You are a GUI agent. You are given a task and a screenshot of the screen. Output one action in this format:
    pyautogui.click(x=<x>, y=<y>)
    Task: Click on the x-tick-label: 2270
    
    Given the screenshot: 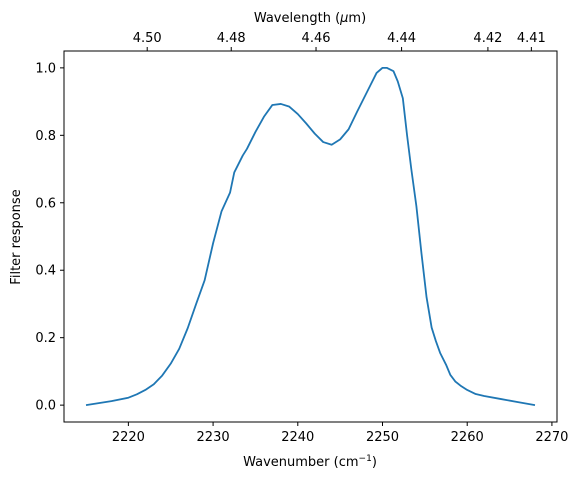 What is the action you would take?
    pyautogui.click(x=551, y=437)
    